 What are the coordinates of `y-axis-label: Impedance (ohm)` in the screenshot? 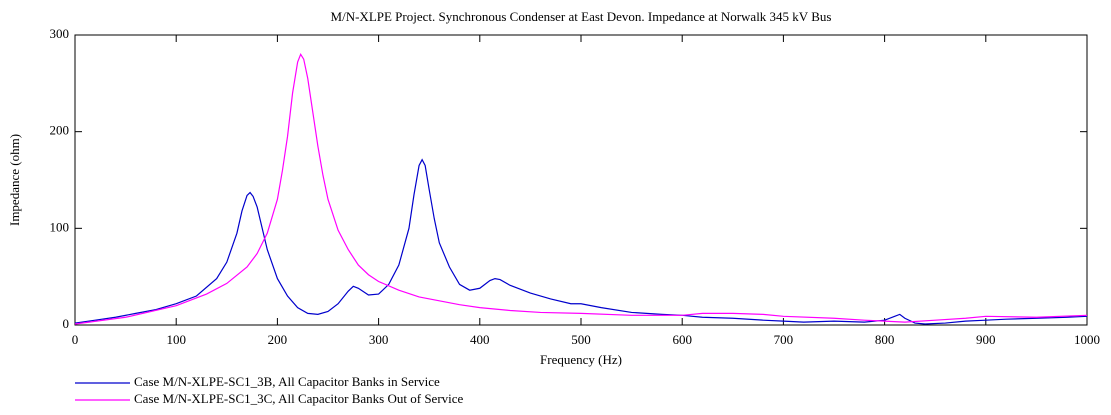 It's located at (14, 180).